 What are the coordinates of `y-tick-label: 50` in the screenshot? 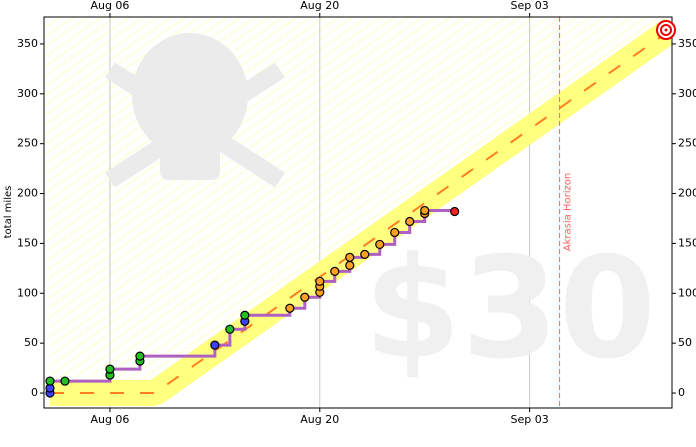 It's located at (31, 342).